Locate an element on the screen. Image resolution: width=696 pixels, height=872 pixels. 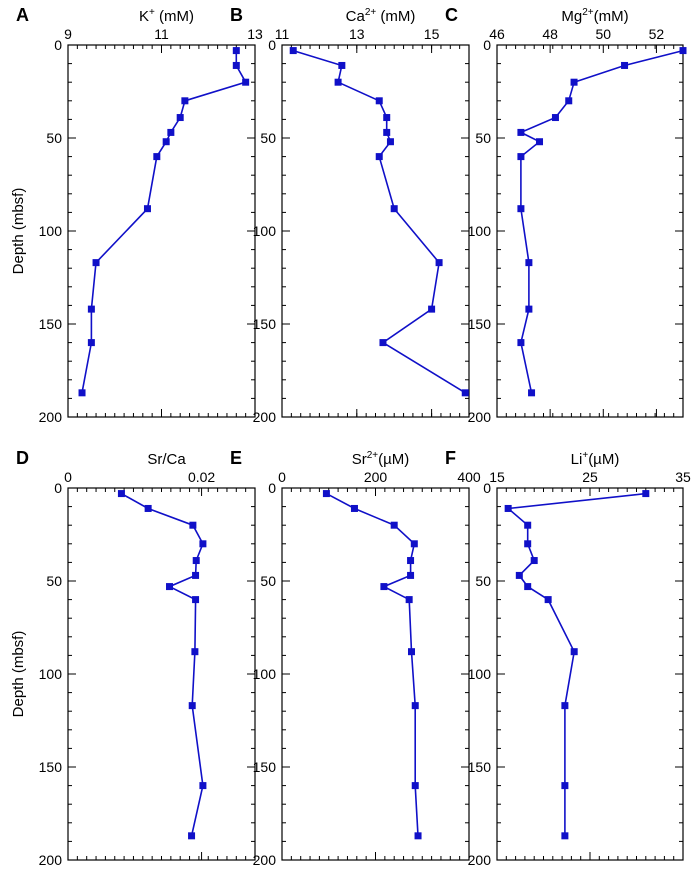
panel-a-title: K+ (mM) is located at coordinates (166, 16).